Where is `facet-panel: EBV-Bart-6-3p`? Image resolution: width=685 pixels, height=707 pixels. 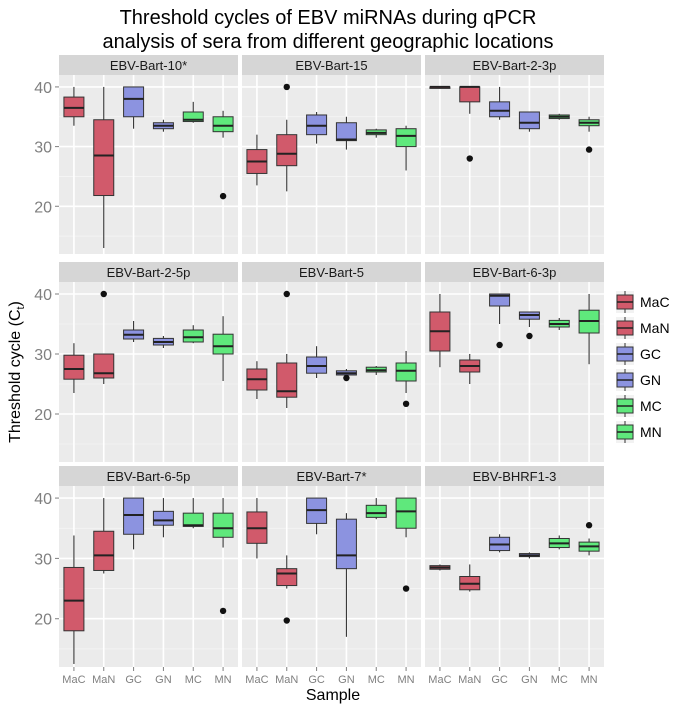
facet-panel: EBV-Bart-6-3p is located at coordinates (514, 362).